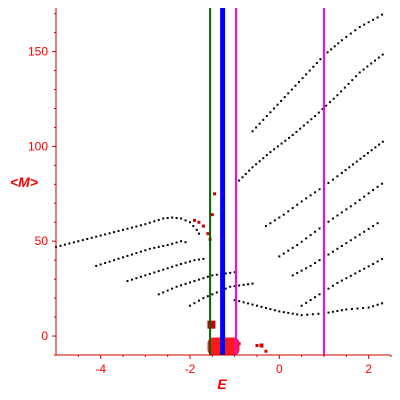  I want to click on x-tick-label: -4, so click(100, 369).